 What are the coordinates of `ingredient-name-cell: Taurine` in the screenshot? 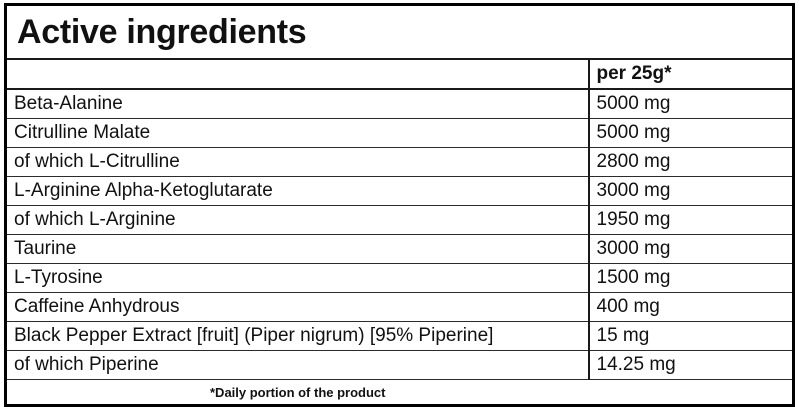 It's located at (297, 249).